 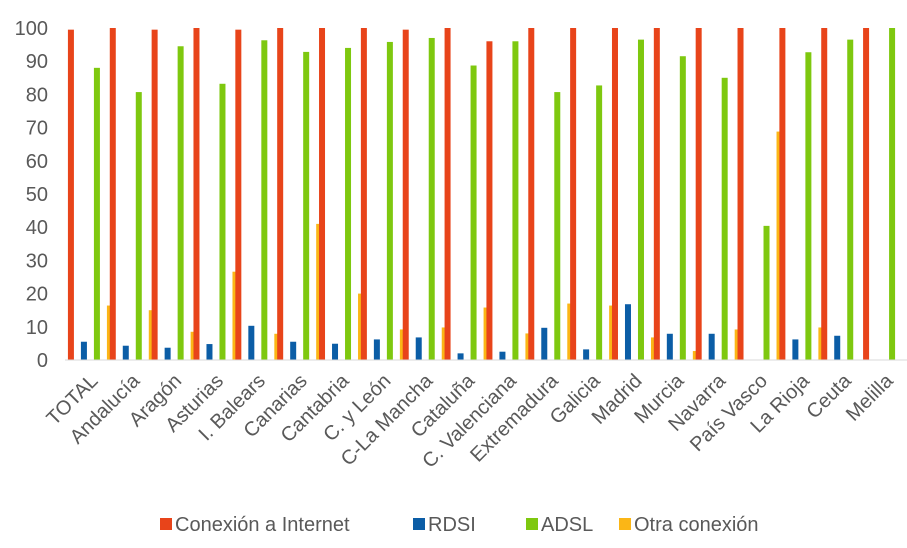 I want to click on y-axis: 0 10 20 30 40 50 60 70 80 90 100, so click(x=31, y=195).